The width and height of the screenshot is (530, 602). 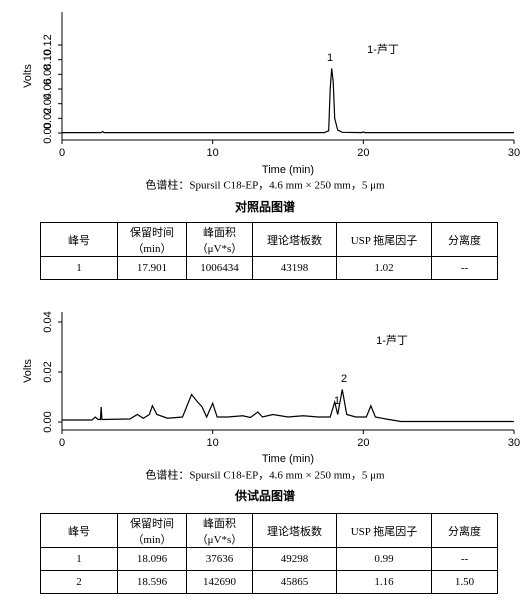 I want to click on data-row: 1 18.096 37636 49298 0.99 --, so click(x=269, y=559).